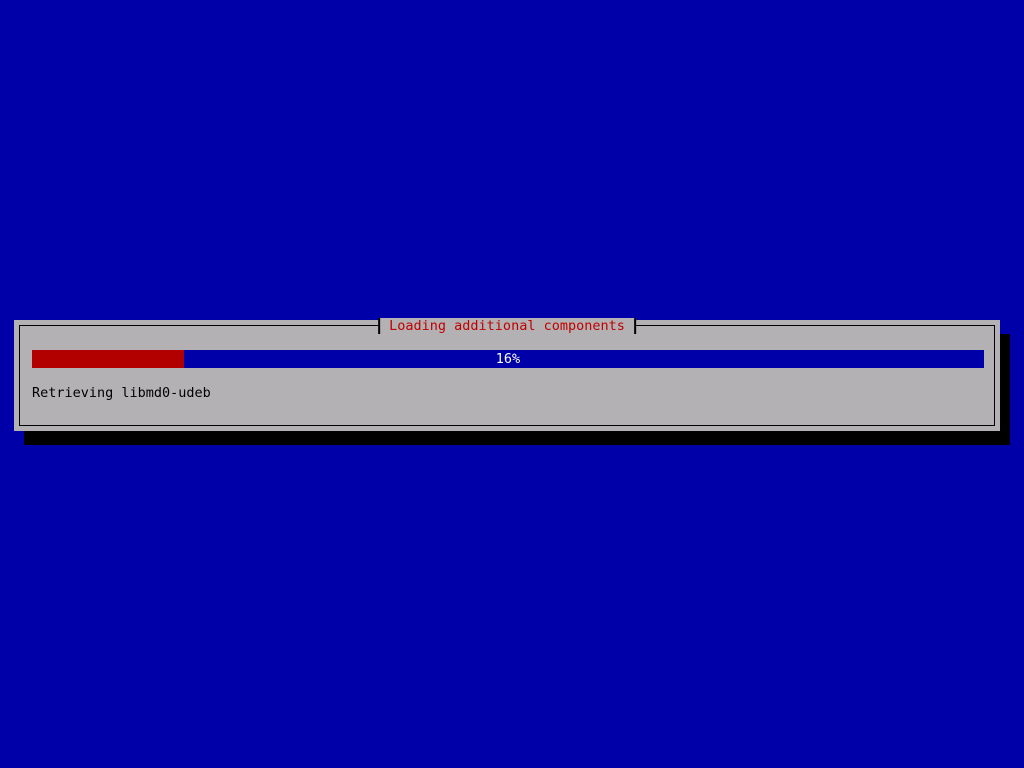 This screenshot has width=1024, height=768. I want to click on progress-percent-label: 16%, so click(508, 359).